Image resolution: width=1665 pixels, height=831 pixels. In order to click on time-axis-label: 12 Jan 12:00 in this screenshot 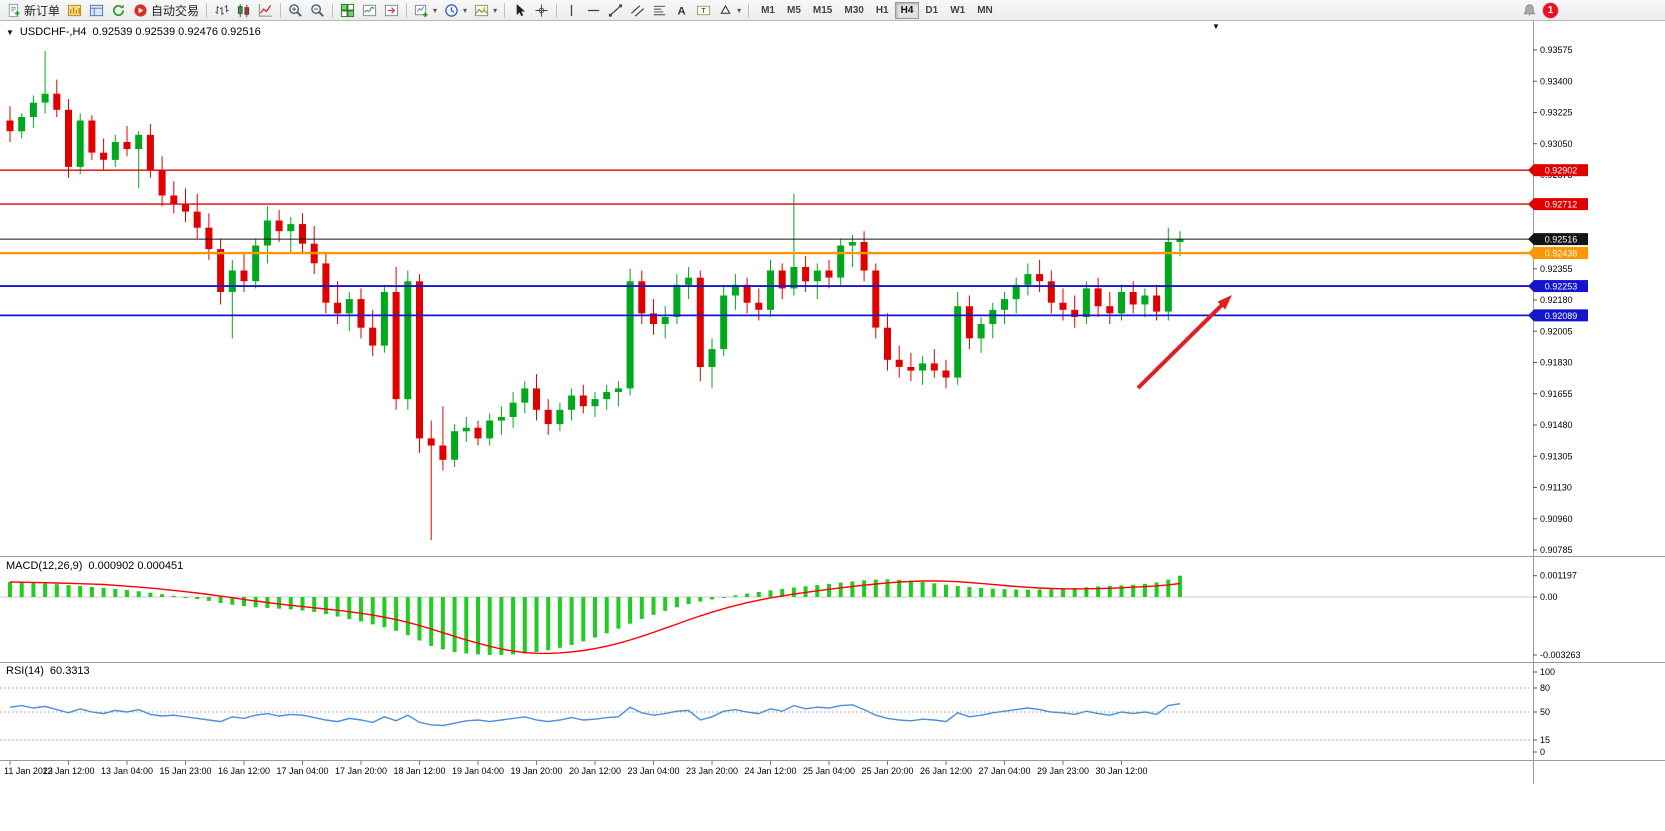, I will do `click(68, 771)`.